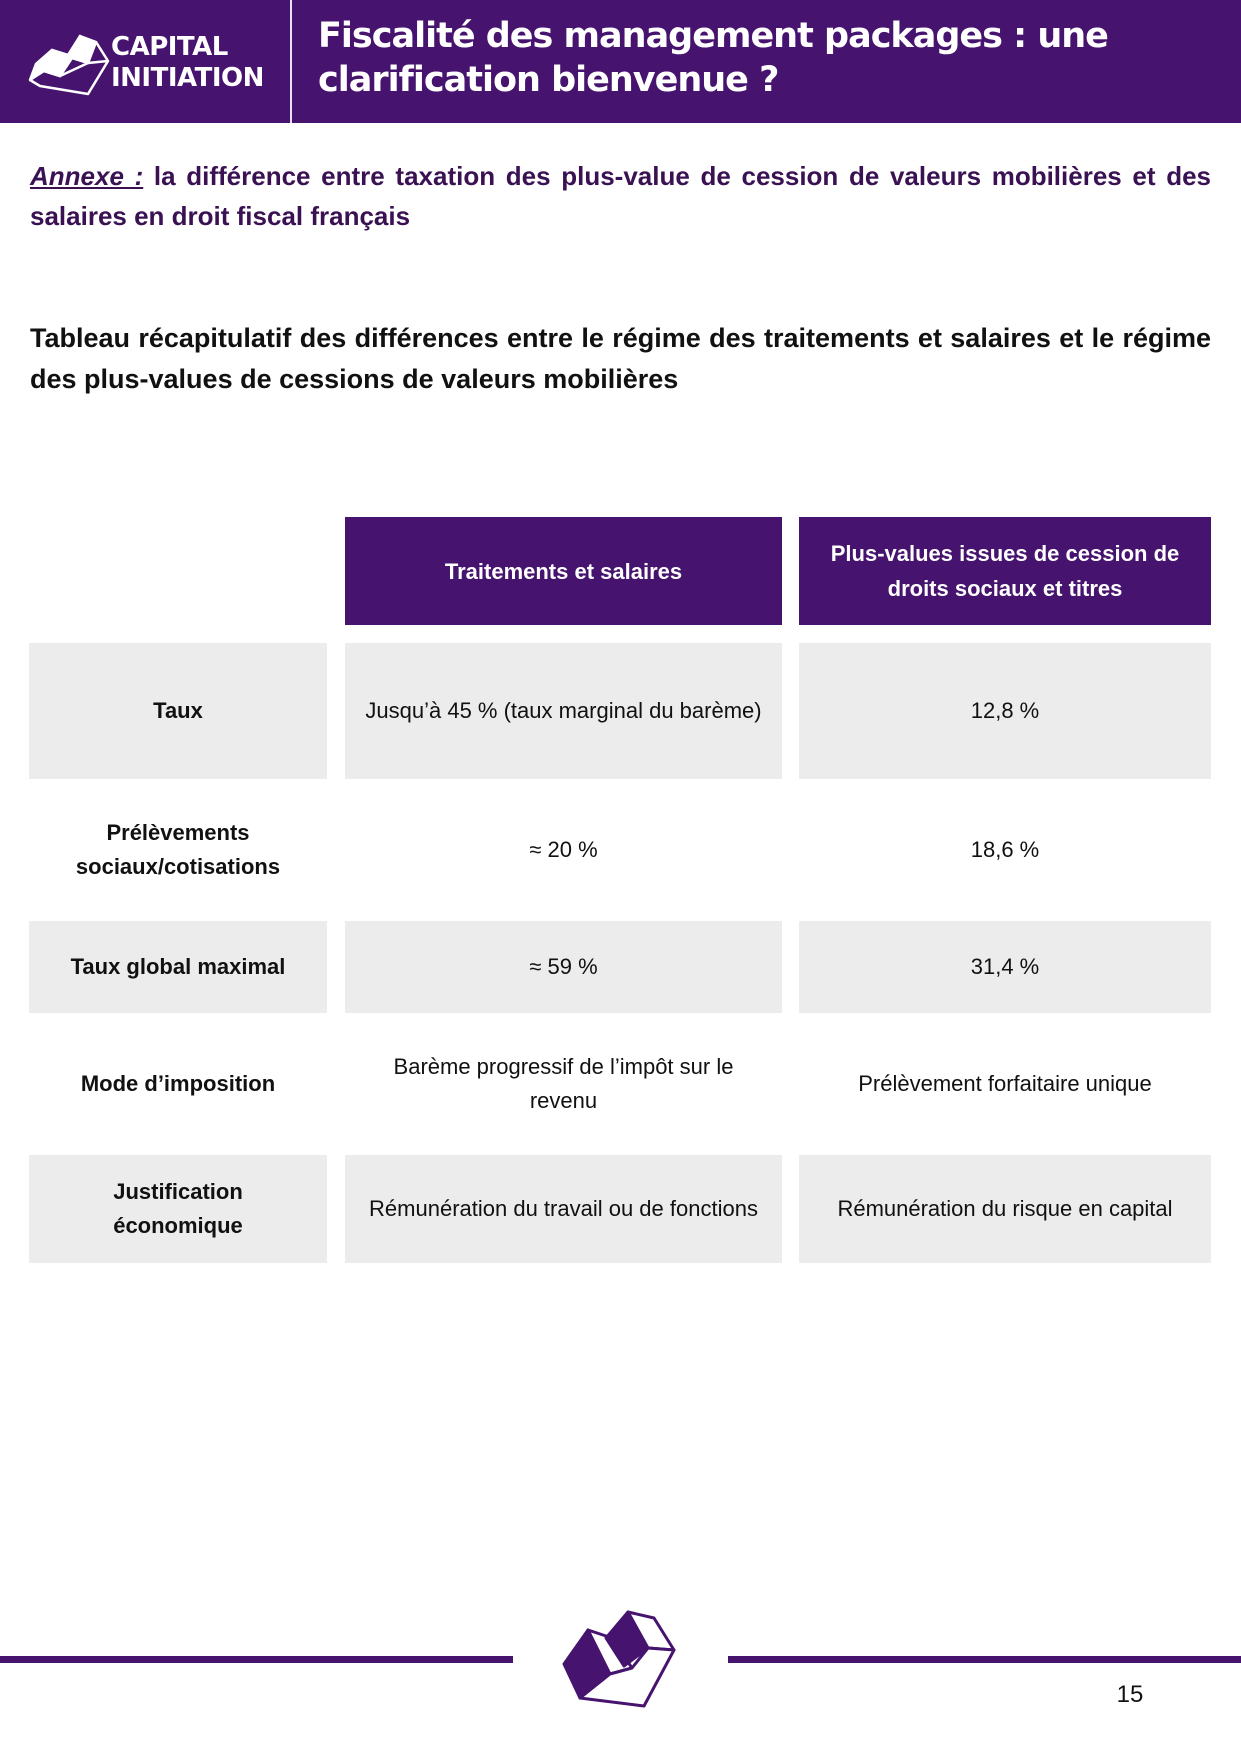 The height and width of the screenshot is (1755, 1241). Describe the element at coordinates (563, 1209) in the screenshot. I see `table-cell: Rémunération du travail ou de fonctions` at that location.